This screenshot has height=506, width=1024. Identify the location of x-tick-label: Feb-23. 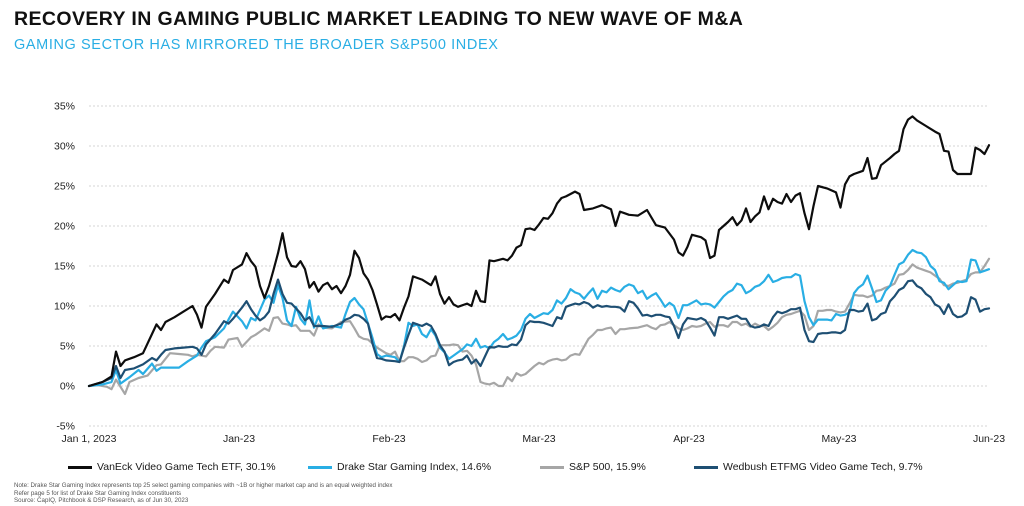
(388, 439).